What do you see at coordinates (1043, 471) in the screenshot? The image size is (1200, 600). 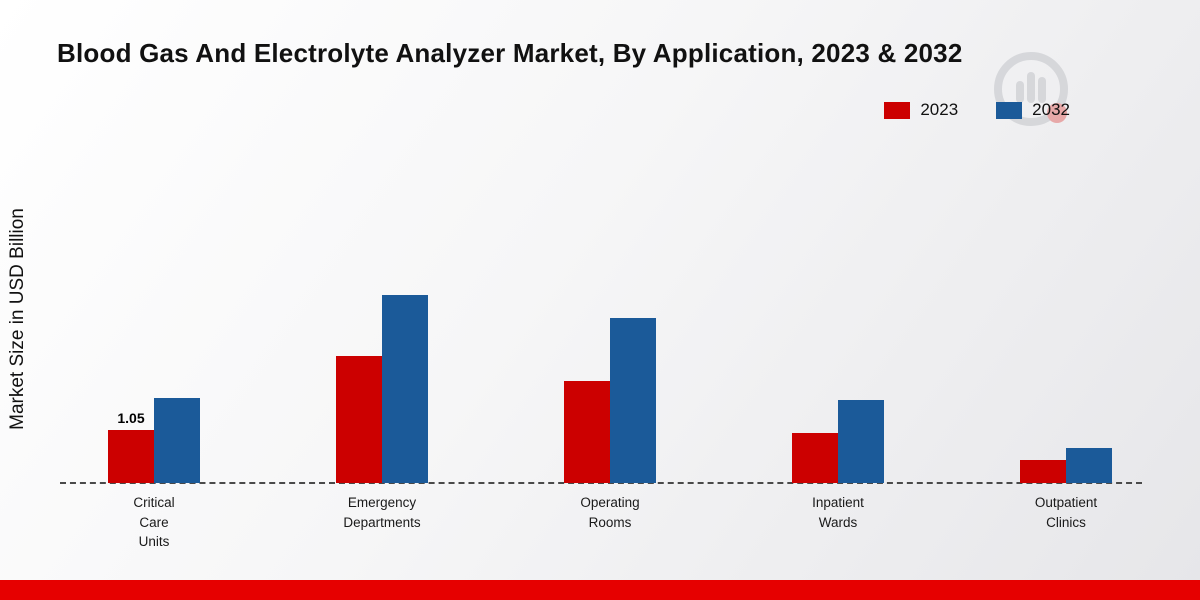 I see `bar-2023-outpatient-clinics` at bounding box center [1043, 471].